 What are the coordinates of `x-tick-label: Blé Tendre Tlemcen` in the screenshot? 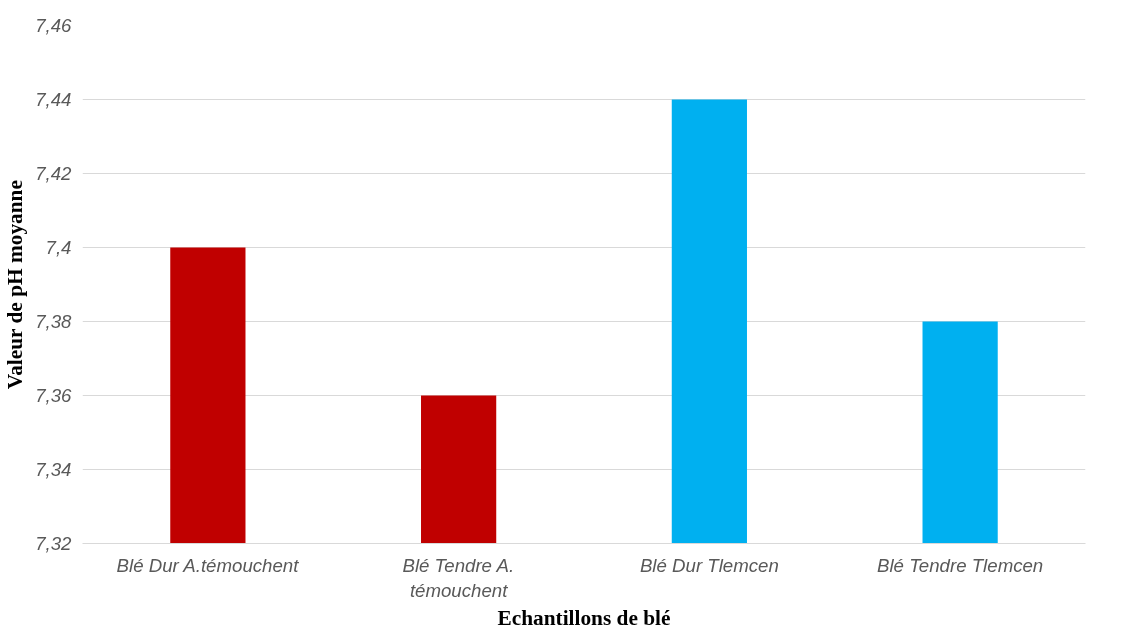 It's located at (960, 565).